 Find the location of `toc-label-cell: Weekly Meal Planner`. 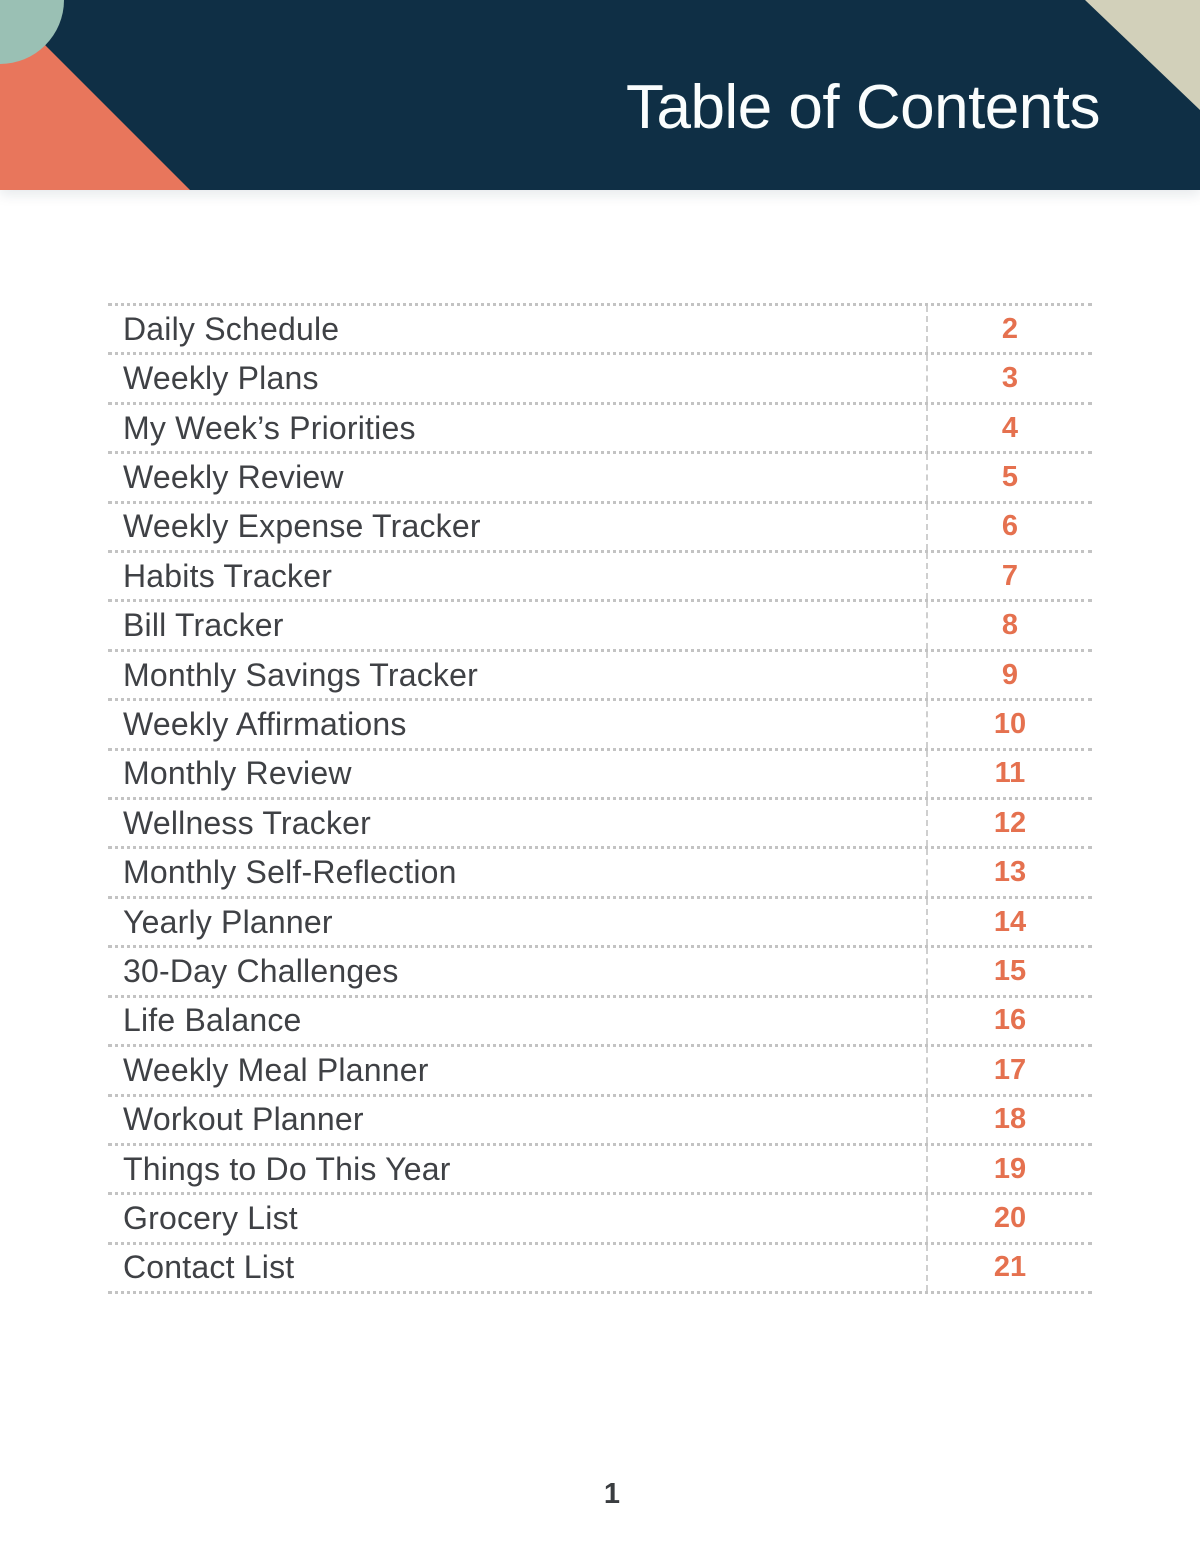

toc-label-cell: Weekly Meal Planner is located at coordinates (517, 1070).